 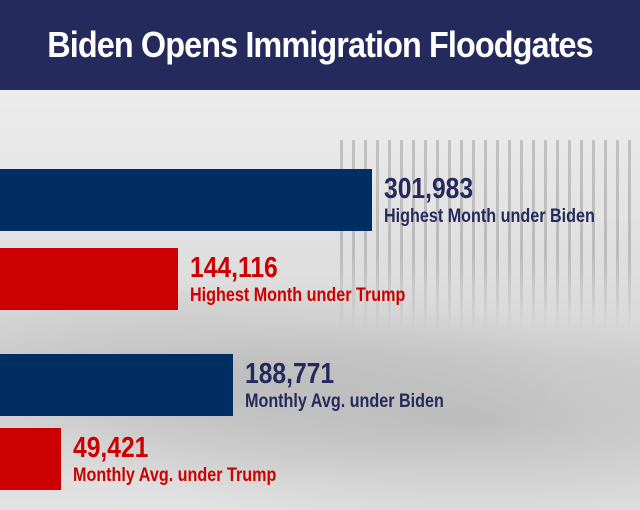 What do you see at coordinates (298, 295) in the screenshot?
I see `category-label: Highest Month under Trump` at bounding box center [298, 295].